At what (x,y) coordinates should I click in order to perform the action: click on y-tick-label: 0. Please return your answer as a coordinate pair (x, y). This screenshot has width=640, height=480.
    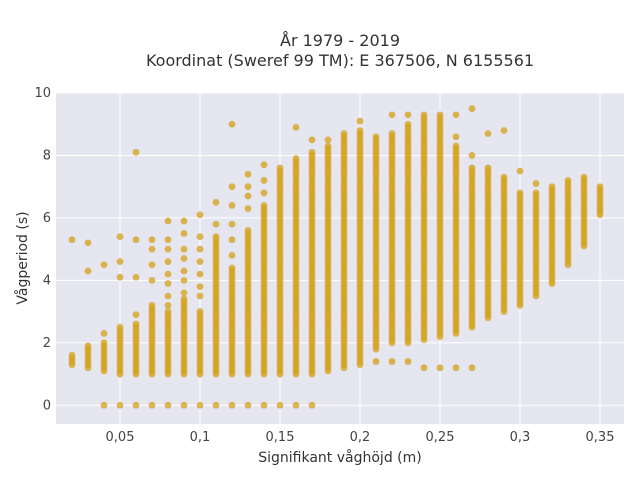
    Looking at the image, I should click on (47, 405).